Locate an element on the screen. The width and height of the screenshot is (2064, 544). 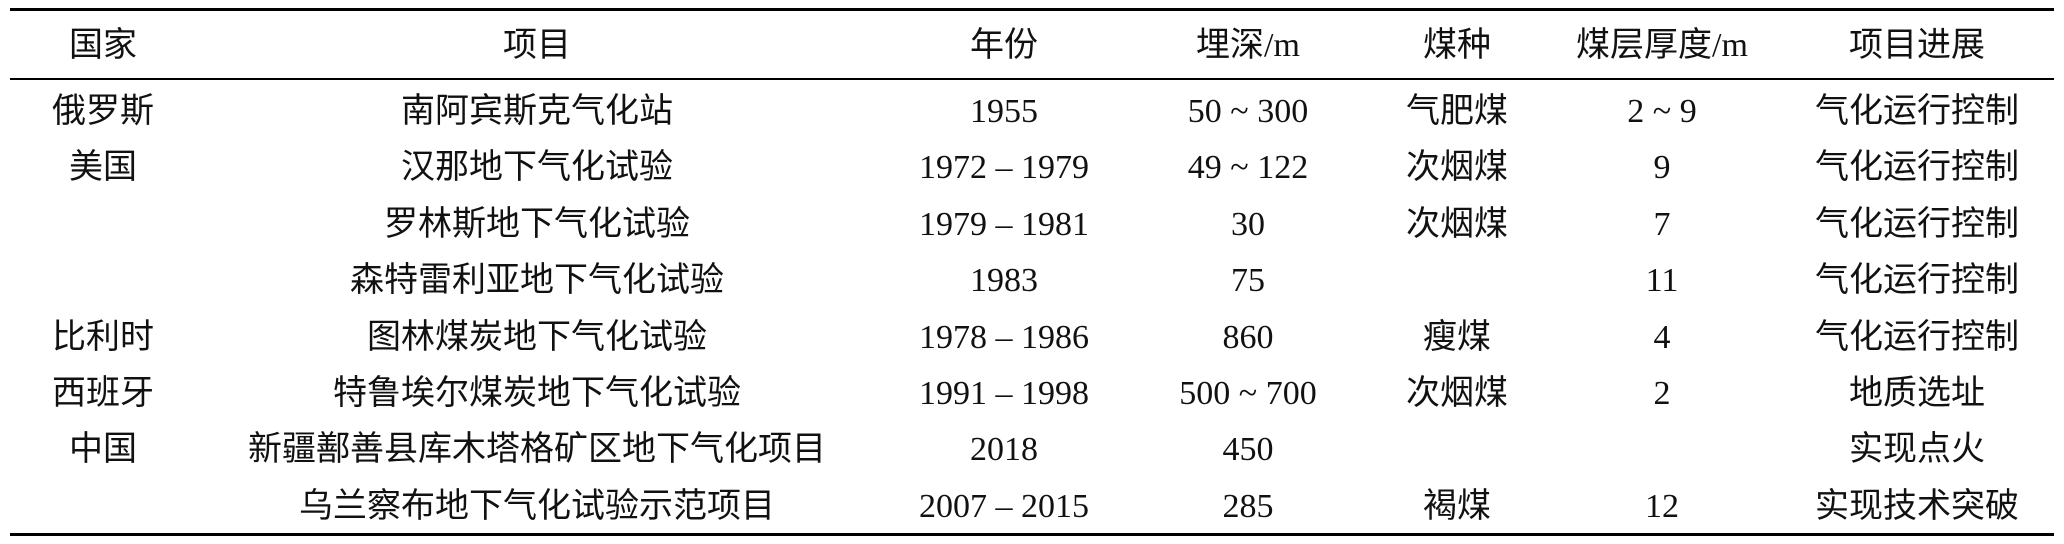
table-cell: 特鲁埃尔煤炭地下气化试验 is located at coordinates (537, 393).